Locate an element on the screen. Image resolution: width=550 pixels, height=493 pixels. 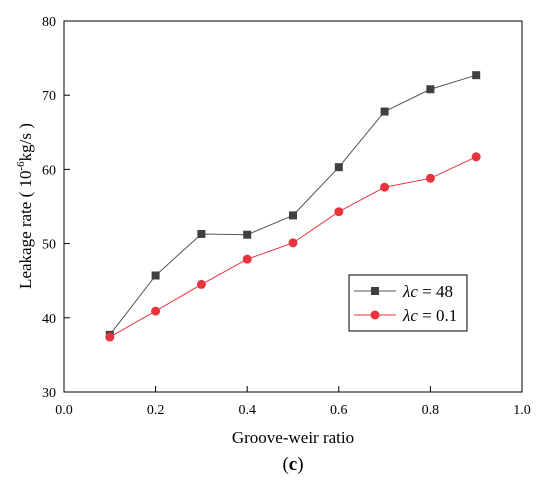
legend-label-series-1: λc = 48 is located at coordinates (427, 291).